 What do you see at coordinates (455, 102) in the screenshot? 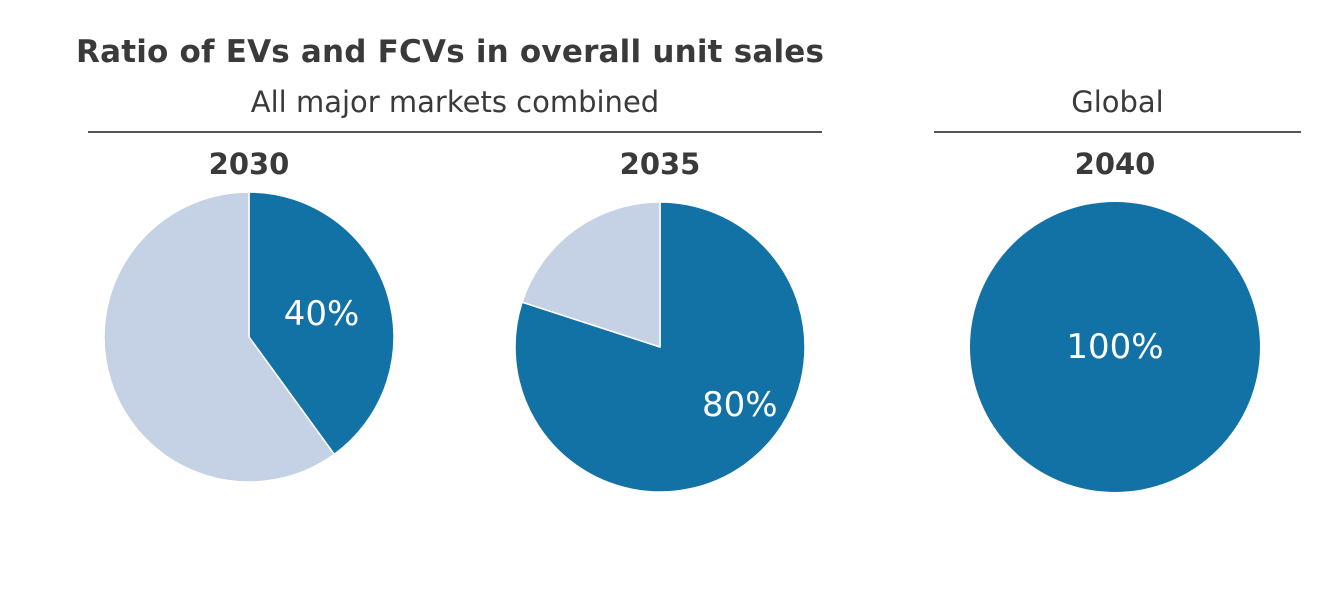
I see `group-title-major-markets: All major markets combined` at bounding box center [455, 102].